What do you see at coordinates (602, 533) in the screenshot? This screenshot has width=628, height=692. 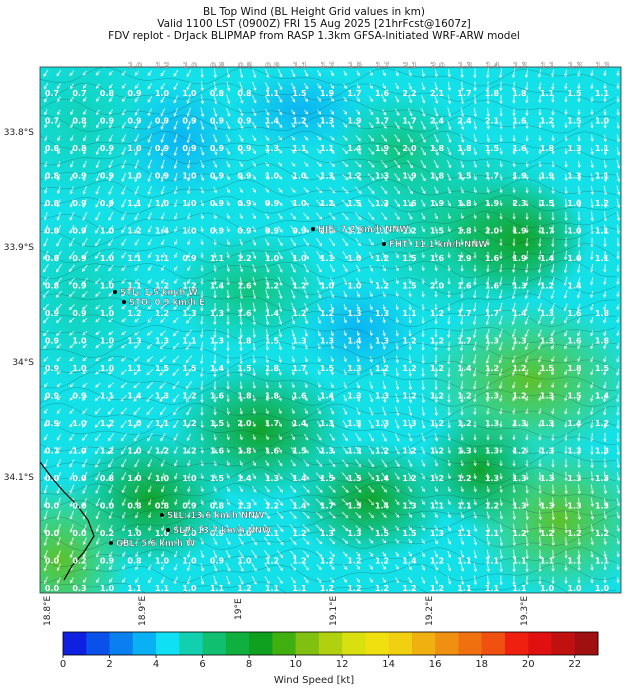 I see `bl-height-value: 1.2` at bounding box center [602, 533].